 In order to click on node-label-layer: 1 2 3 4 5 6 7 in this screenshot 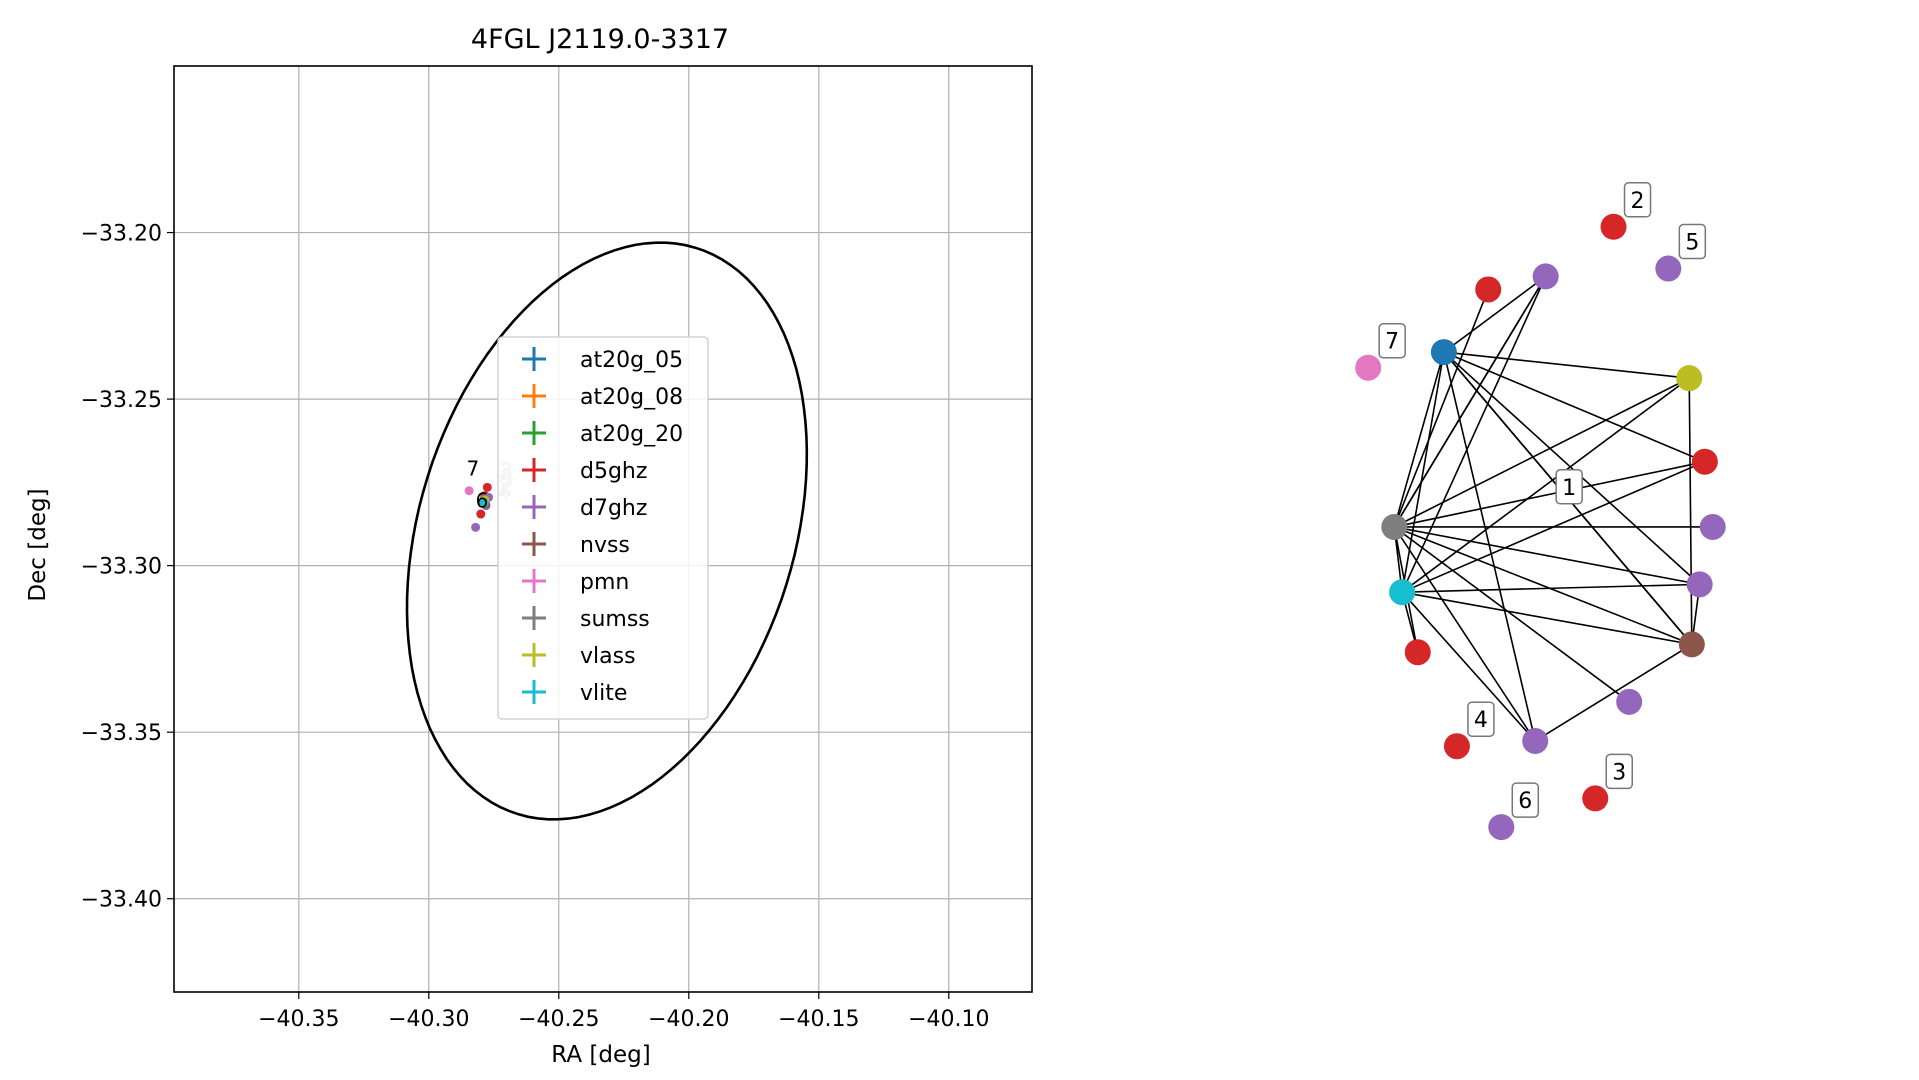, I will do `click(1542, 500)`.